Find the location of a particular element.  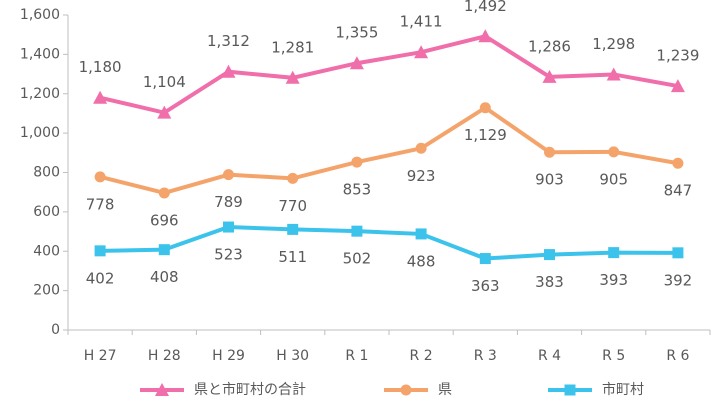

data-label: 1,411 is located at coordinates (421, 22).